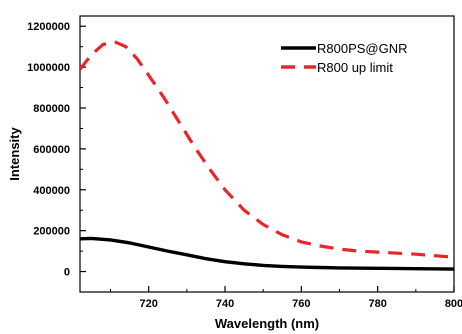  Describe the element at coordinates (453, 304) in the screenshot. I see `x-tick-label: 800` at that location.